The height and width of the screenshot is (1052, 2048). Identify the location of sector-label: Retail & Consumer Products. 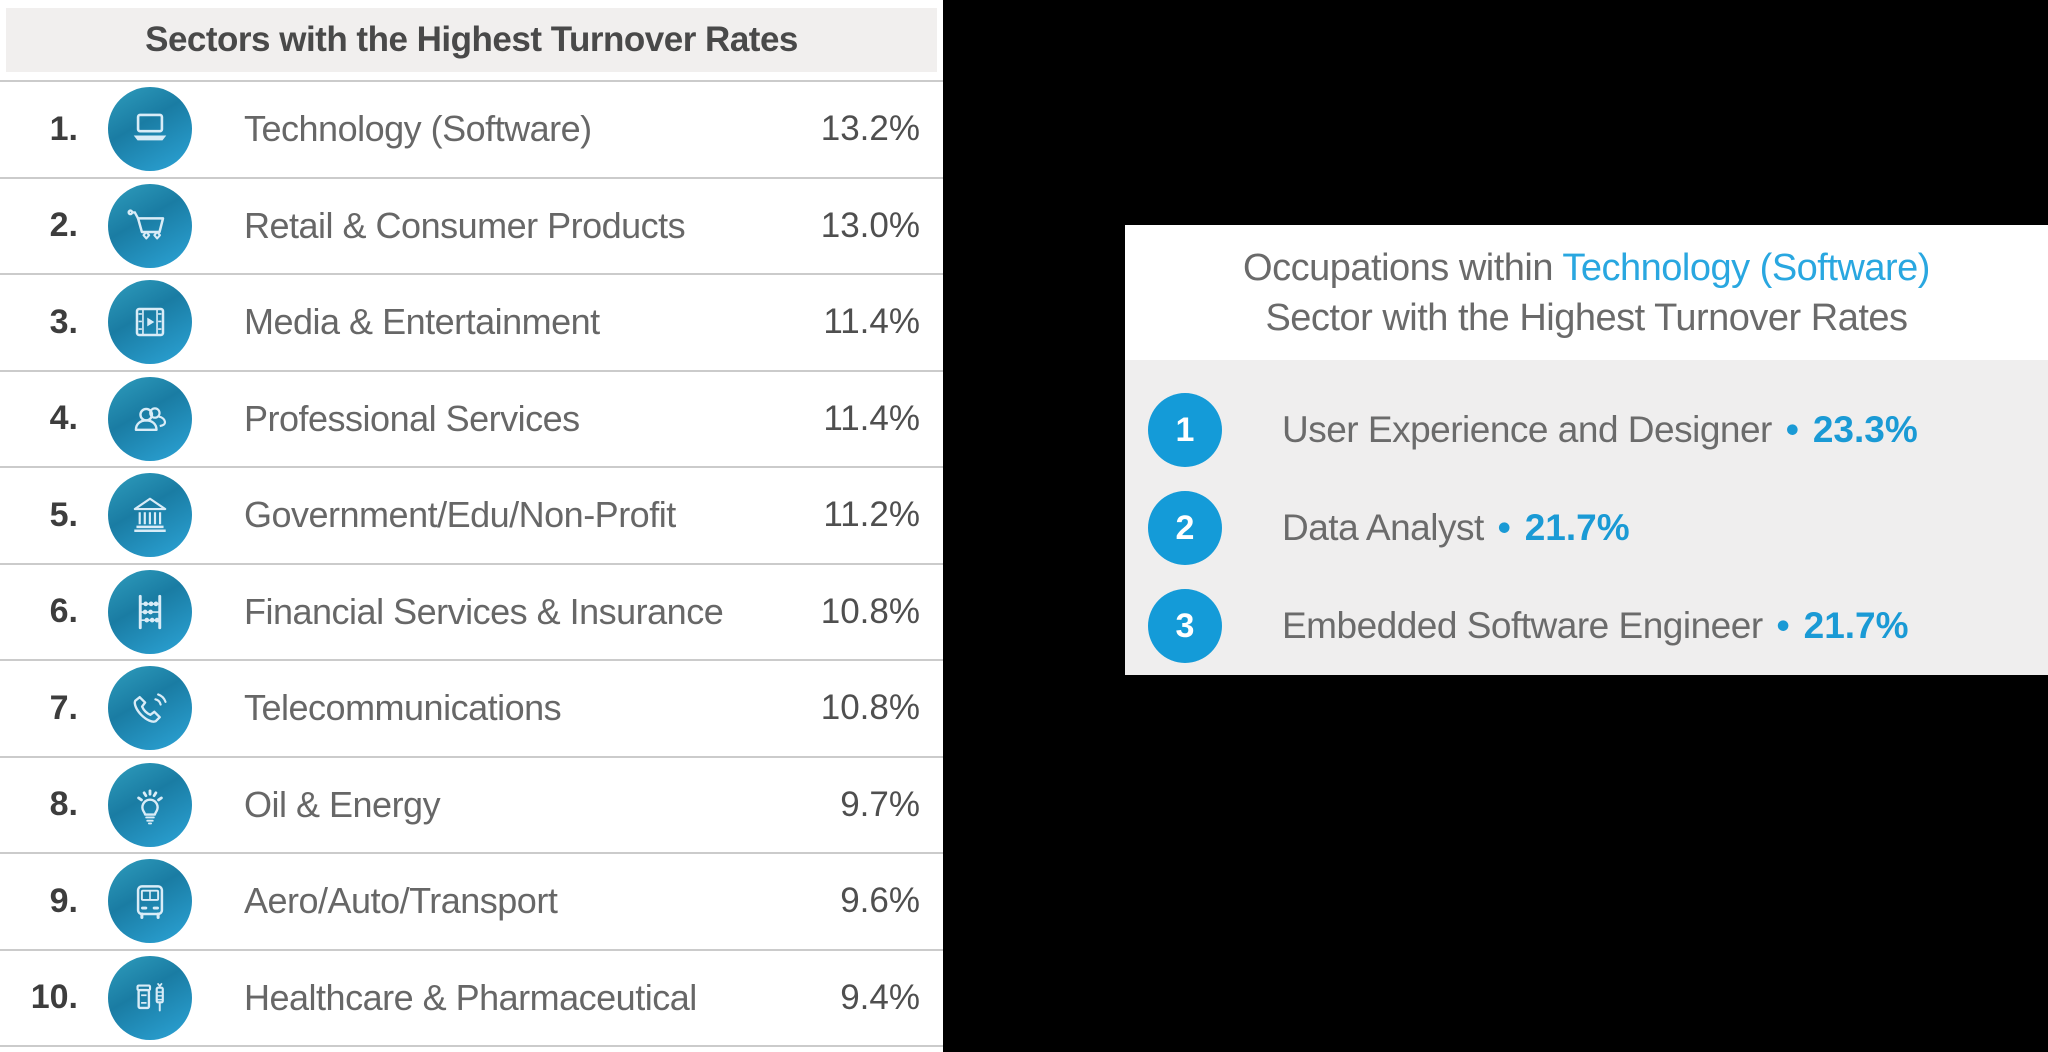
(465, 225).